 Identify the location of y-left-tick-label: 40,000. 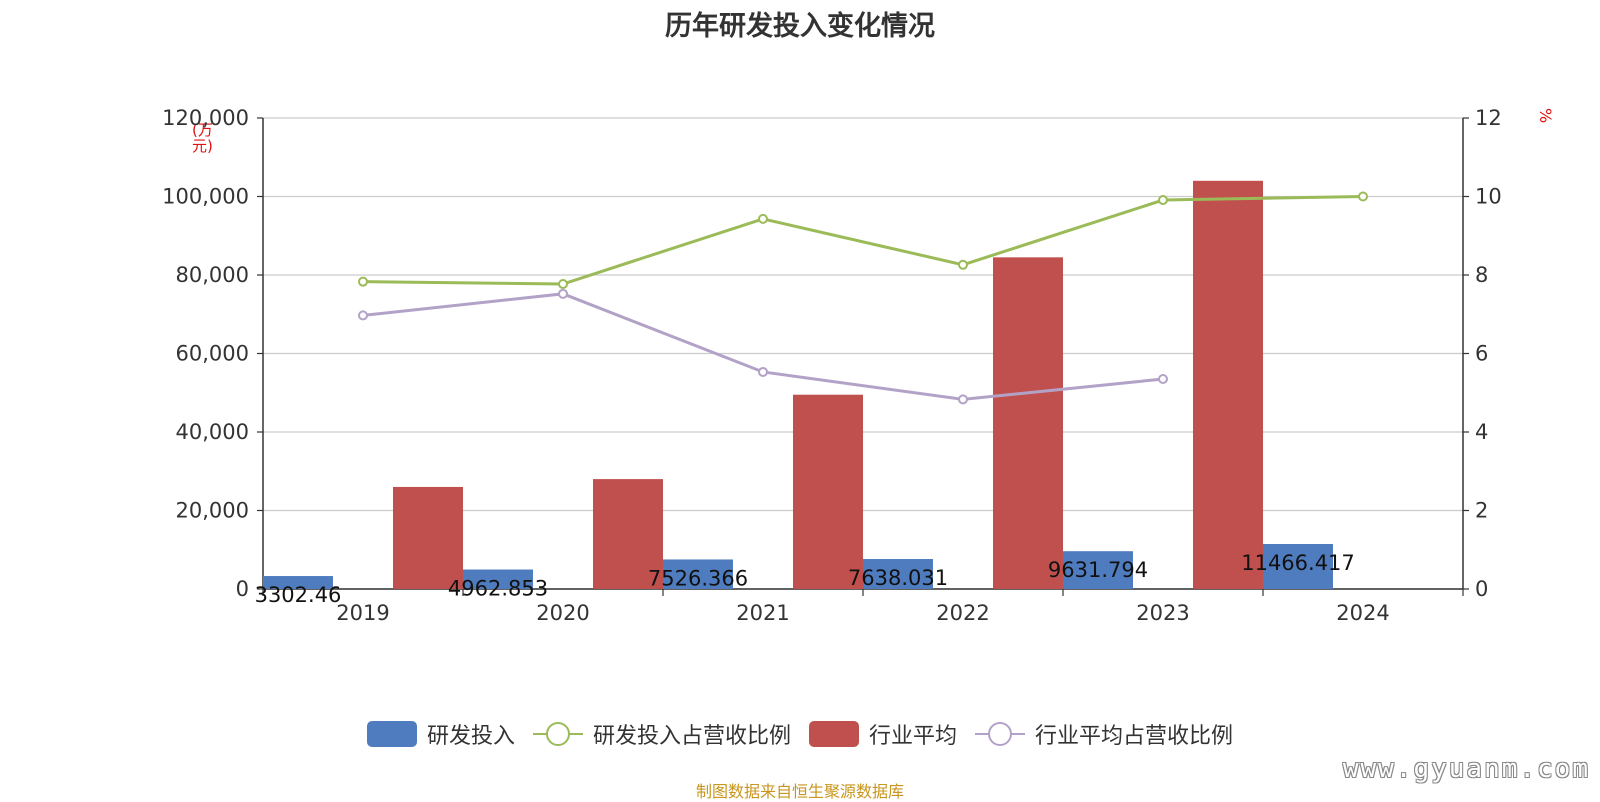
(212, 432).